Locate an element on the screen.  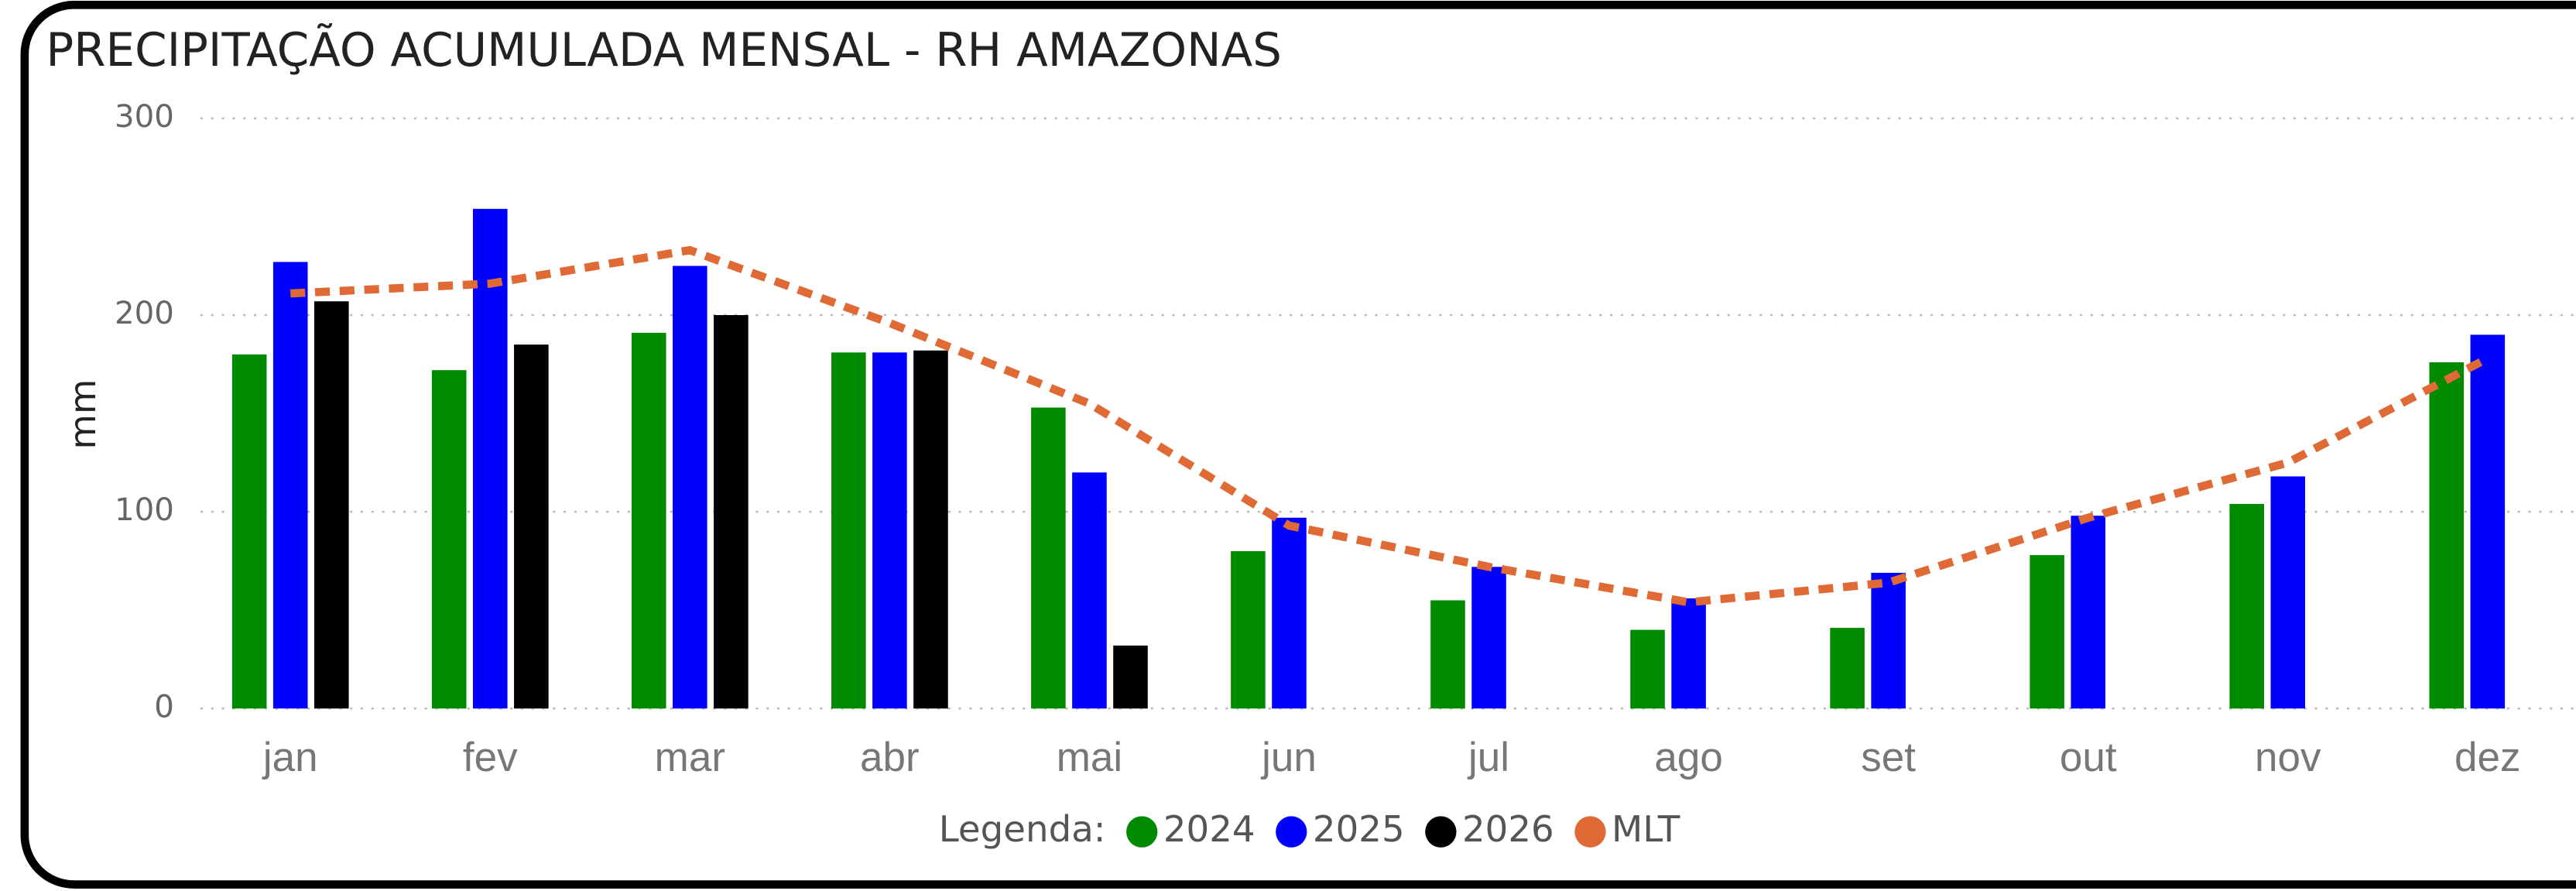
y-tick-label: 100 is located at coordinates (144, 510).